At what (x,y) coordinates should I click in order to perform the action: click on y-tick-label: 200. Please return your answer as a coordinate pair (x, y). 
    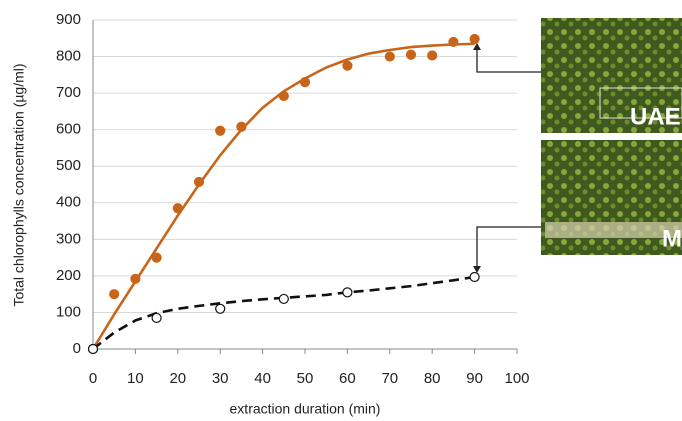
    Looking at the image, I should click on (68, 275).